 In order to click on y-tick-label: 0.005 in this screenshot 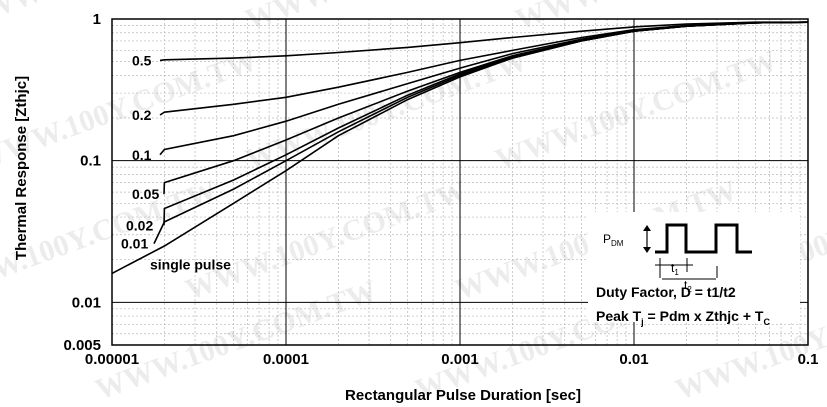, I will do `click(82, 345)`.